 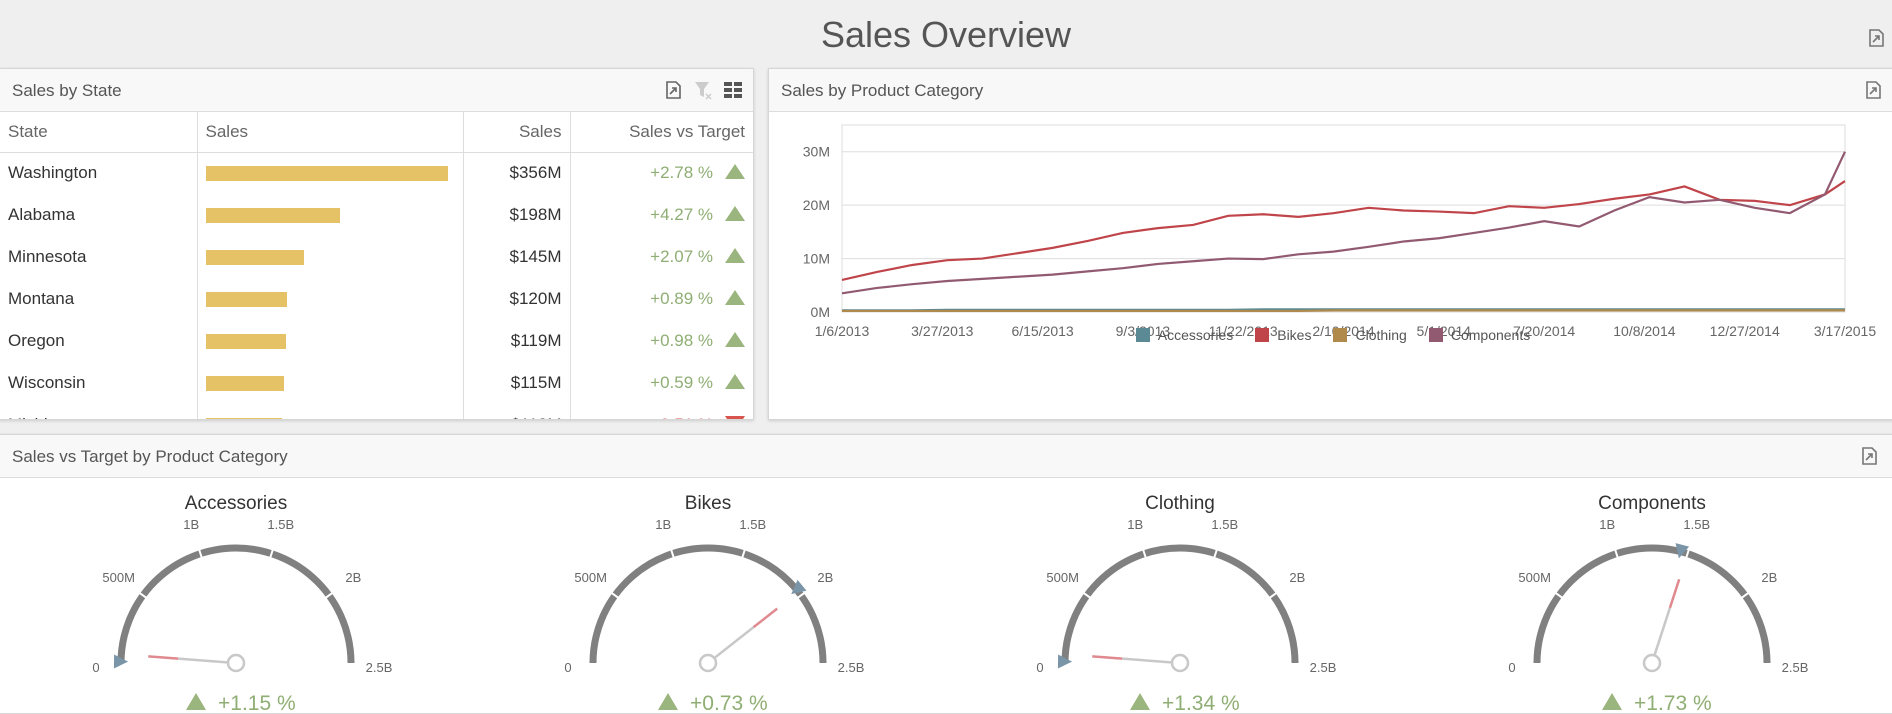 What do you see at coordinates (661, 173) in the screenshot?
I see `sales-vs-target-cell: +2.78 %` at bounding box center [661, 173].